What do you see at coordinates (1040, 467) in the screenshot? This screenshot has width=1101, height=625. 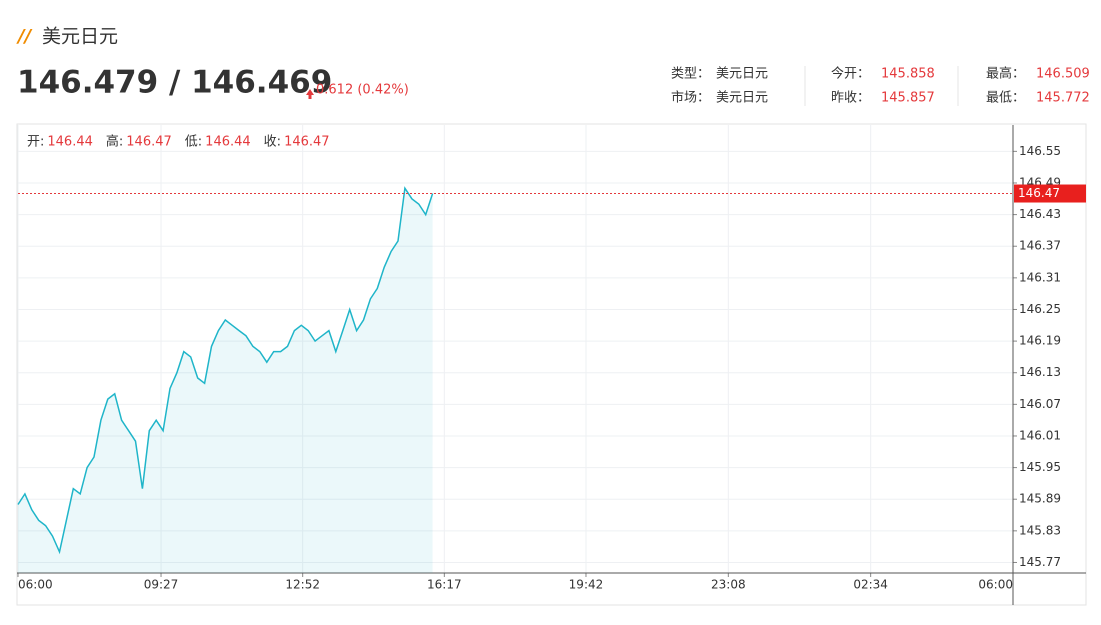 I see `y-tick-label: 145.95` at bounding box center [1040, 467].